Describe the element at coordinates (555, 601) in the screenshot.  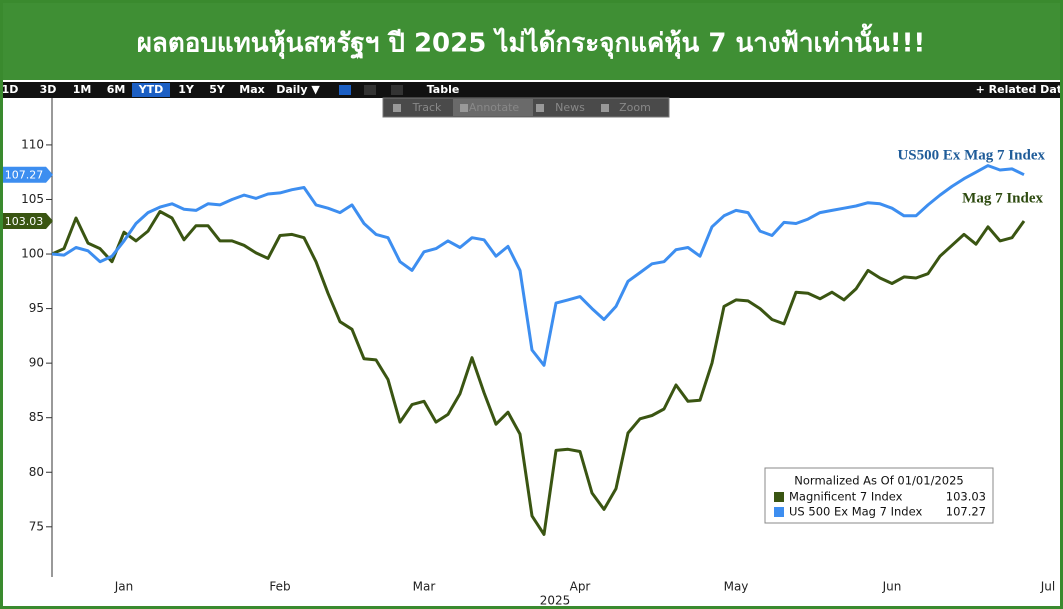
I see `x-axis-label: 2025` at that location.